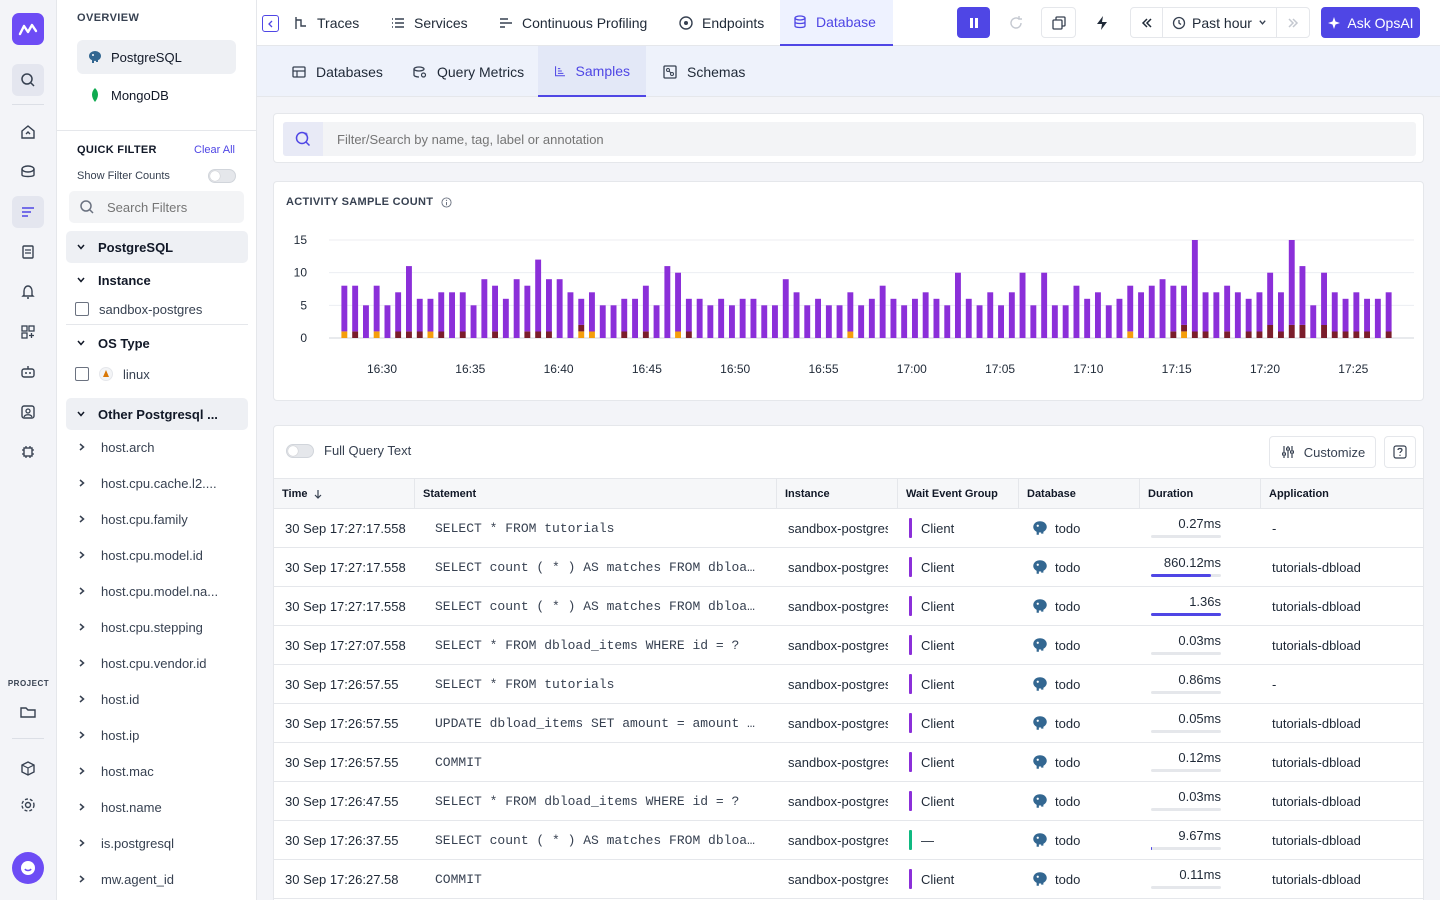 The width and height of the screenshot is (1440, 900). I want to click on copy-button, so click(1058, 22).